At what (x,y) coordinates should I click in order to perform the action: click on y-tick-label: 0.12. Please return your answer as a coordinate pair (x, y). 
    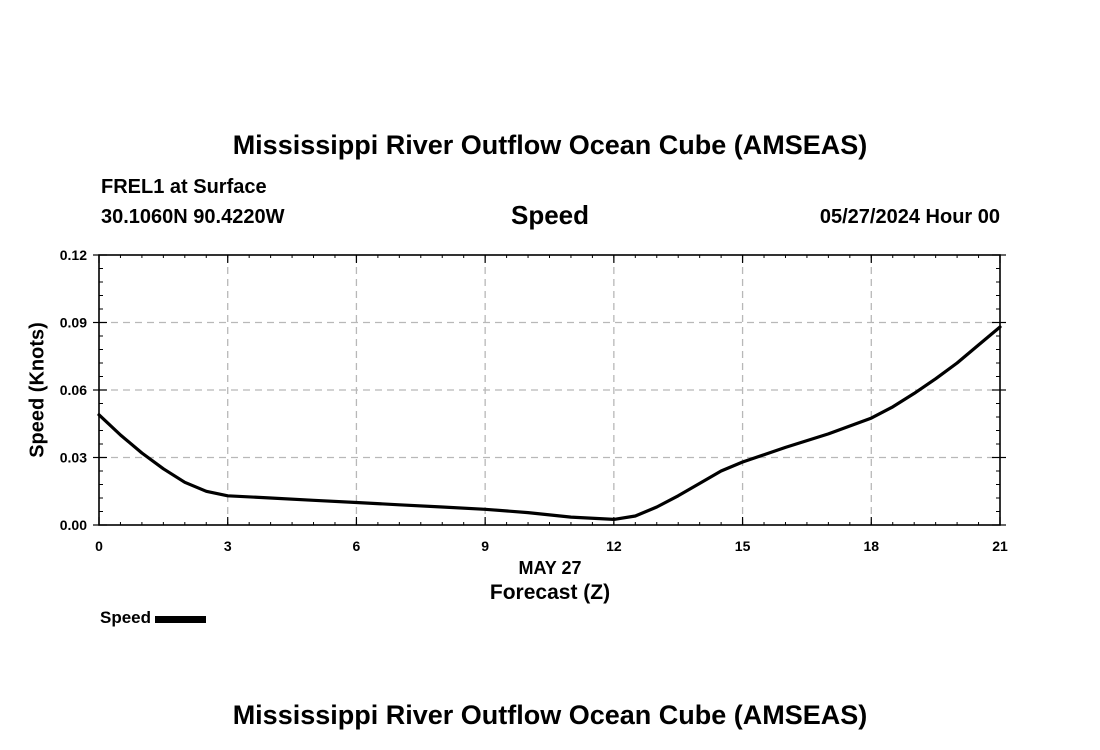
    Looking at the image, I should click on (73, 255).